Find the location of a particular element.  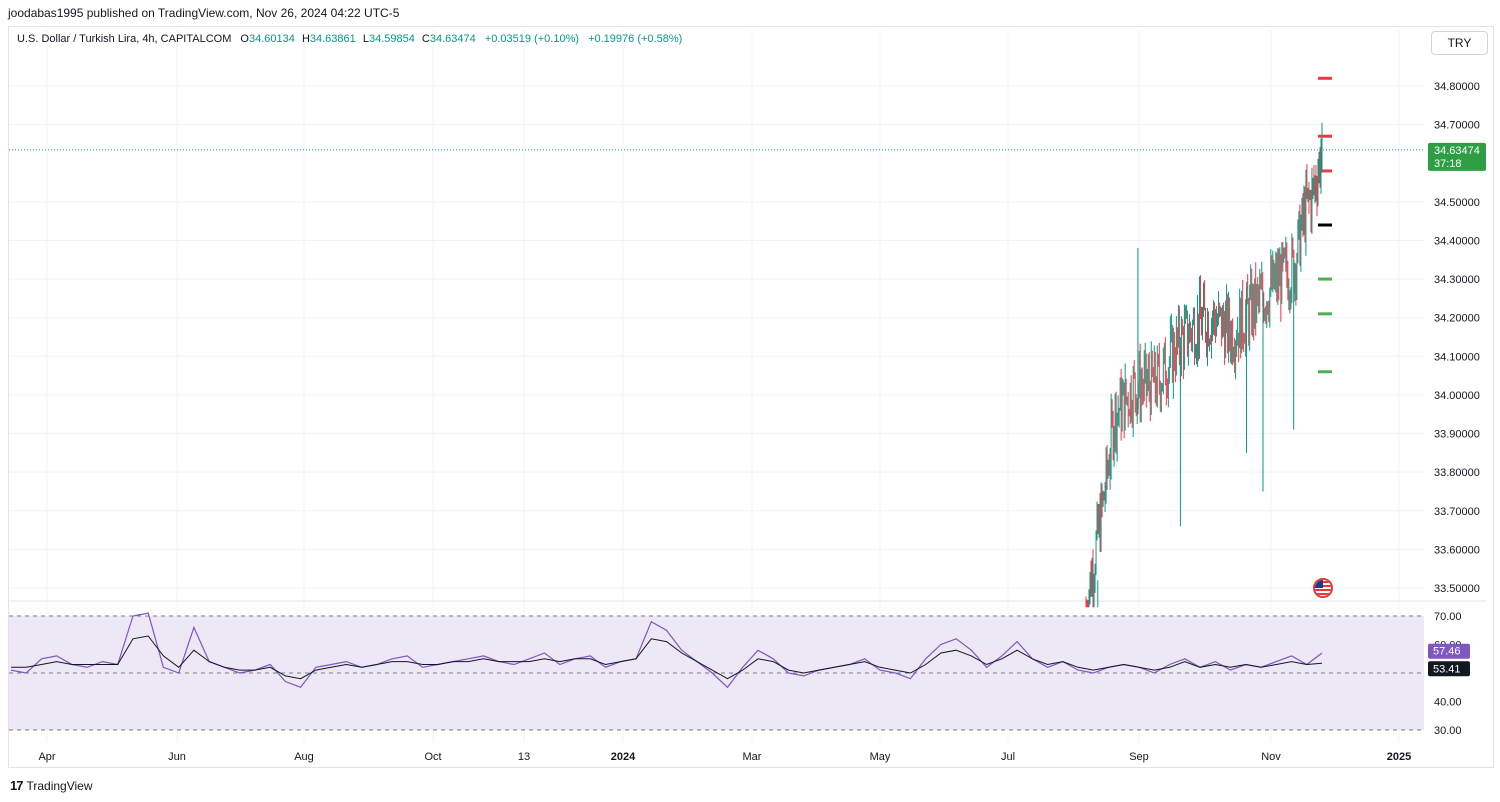

rsi-tick-label: 70.00 is located at coordinates (1448, 617).